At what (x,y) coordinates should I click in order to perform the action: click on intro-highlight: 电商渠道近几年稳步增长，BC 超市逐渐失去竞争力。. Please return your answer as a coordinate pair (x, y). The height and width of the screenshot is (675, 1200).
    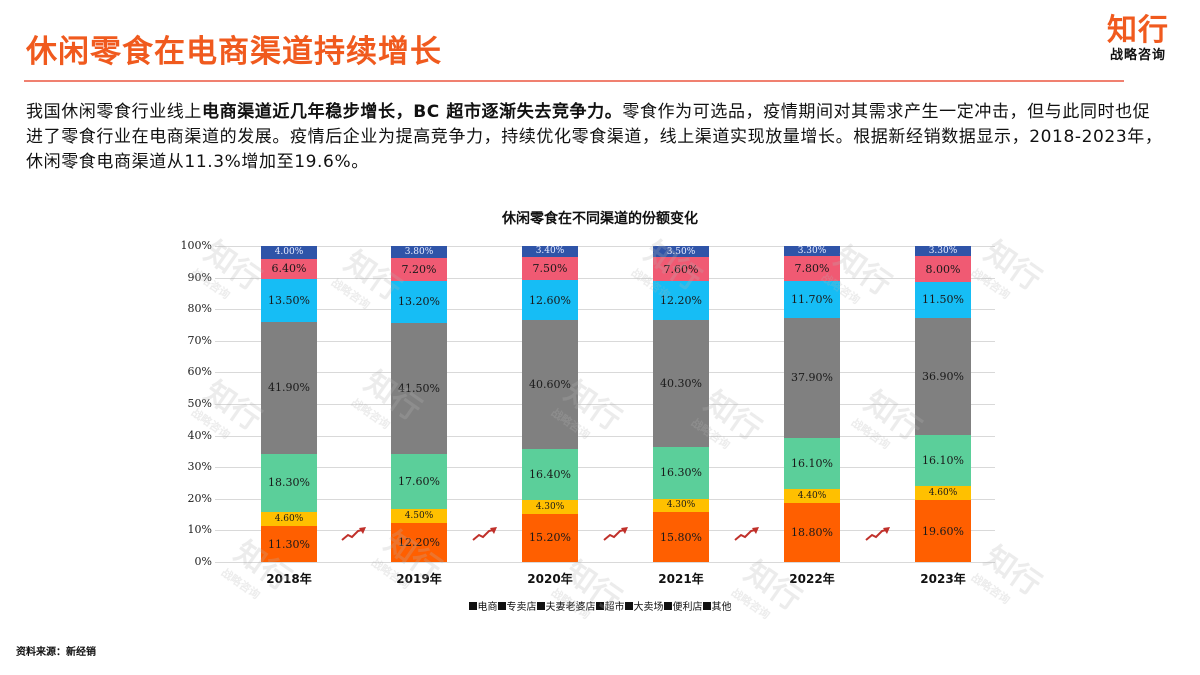
    Looking at the image, I should click on (412, 112).